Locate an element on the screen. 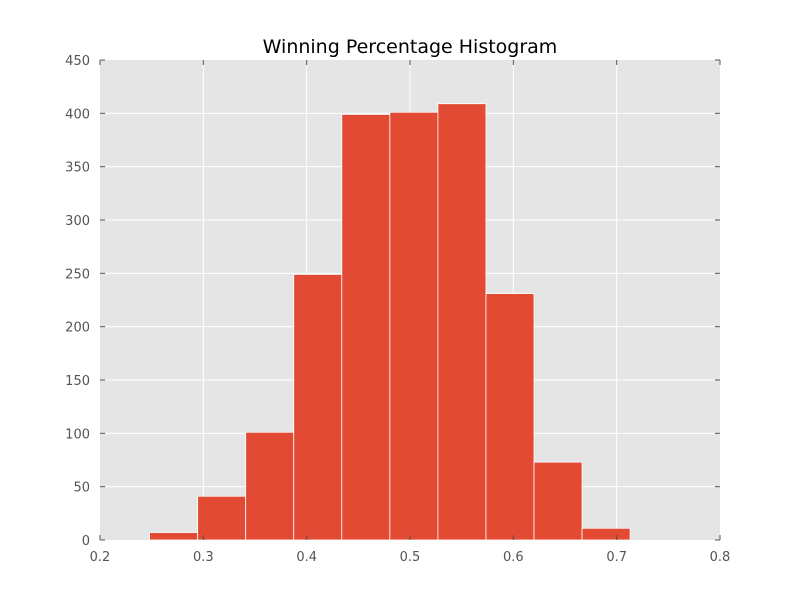  x-tick-label: 0.3 is located at coordinates (203, 557).